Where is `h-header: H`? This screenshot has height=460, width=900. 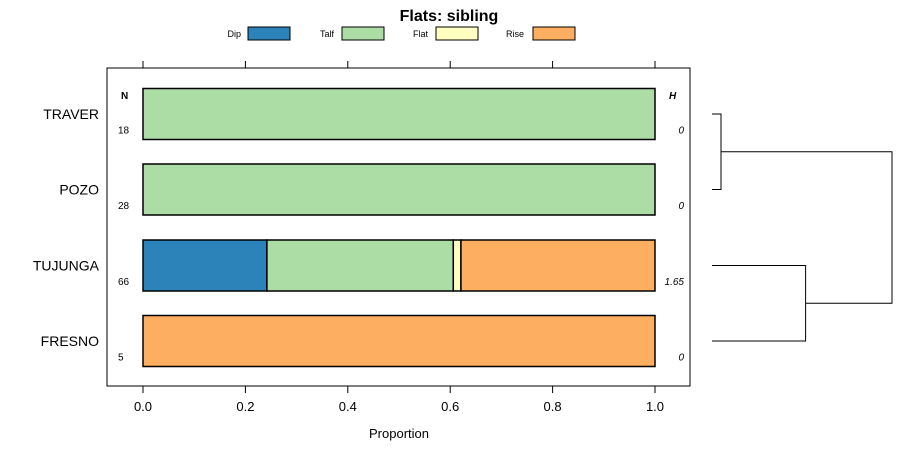
h-header: H is located at coordinates (673, 96).